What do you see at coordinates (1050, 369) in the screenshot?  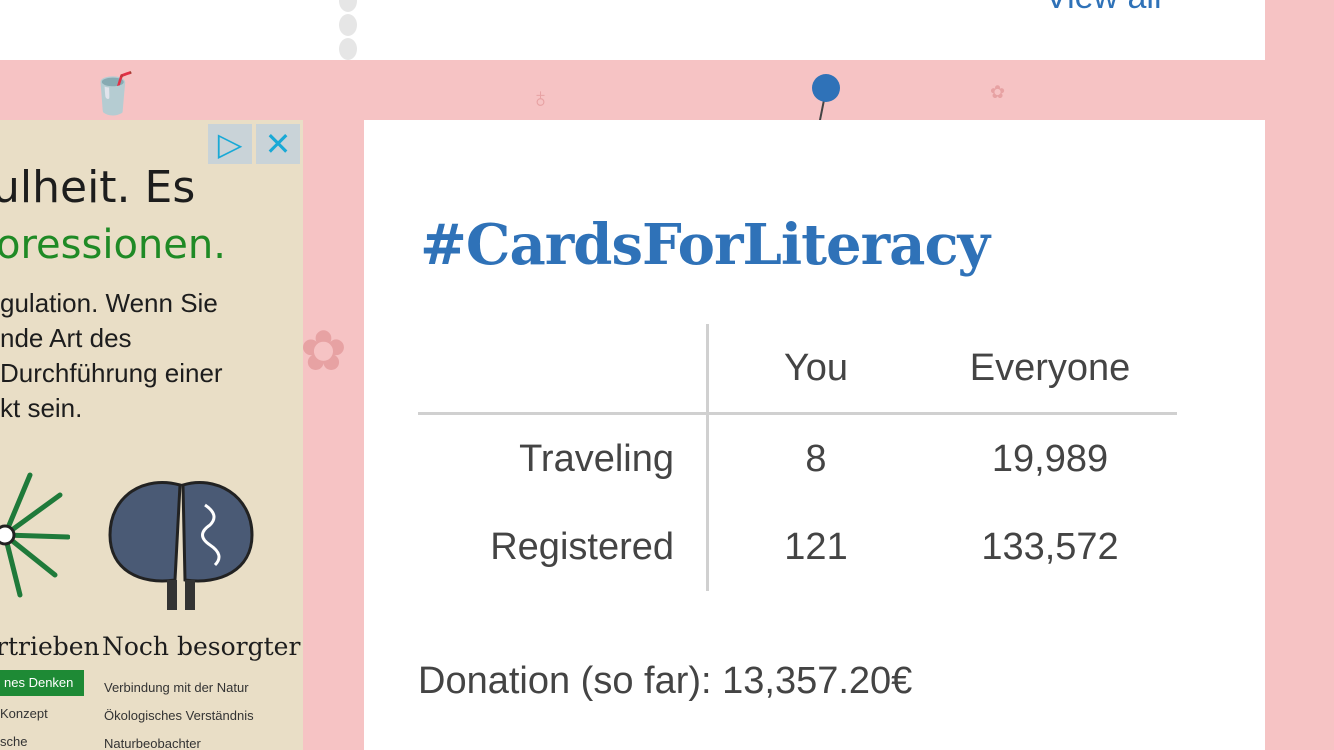 I see `column-header-everyone: Everyone` at bounding box center [1050, 369].